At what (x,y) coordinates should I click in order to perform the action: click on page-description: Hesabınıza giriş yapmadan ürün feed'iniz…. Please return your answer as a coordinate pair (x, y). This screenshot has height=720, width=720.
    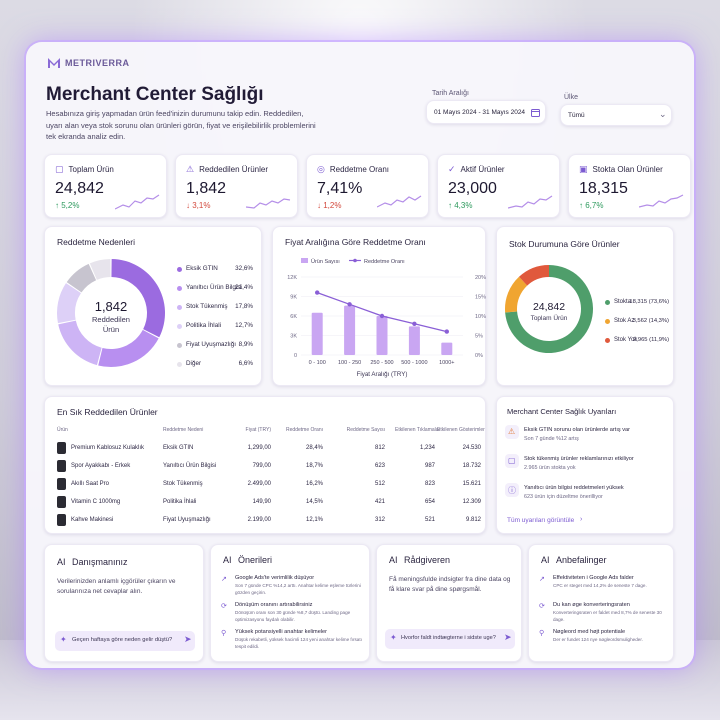
    Looking at the image, I should click on (181, 125).